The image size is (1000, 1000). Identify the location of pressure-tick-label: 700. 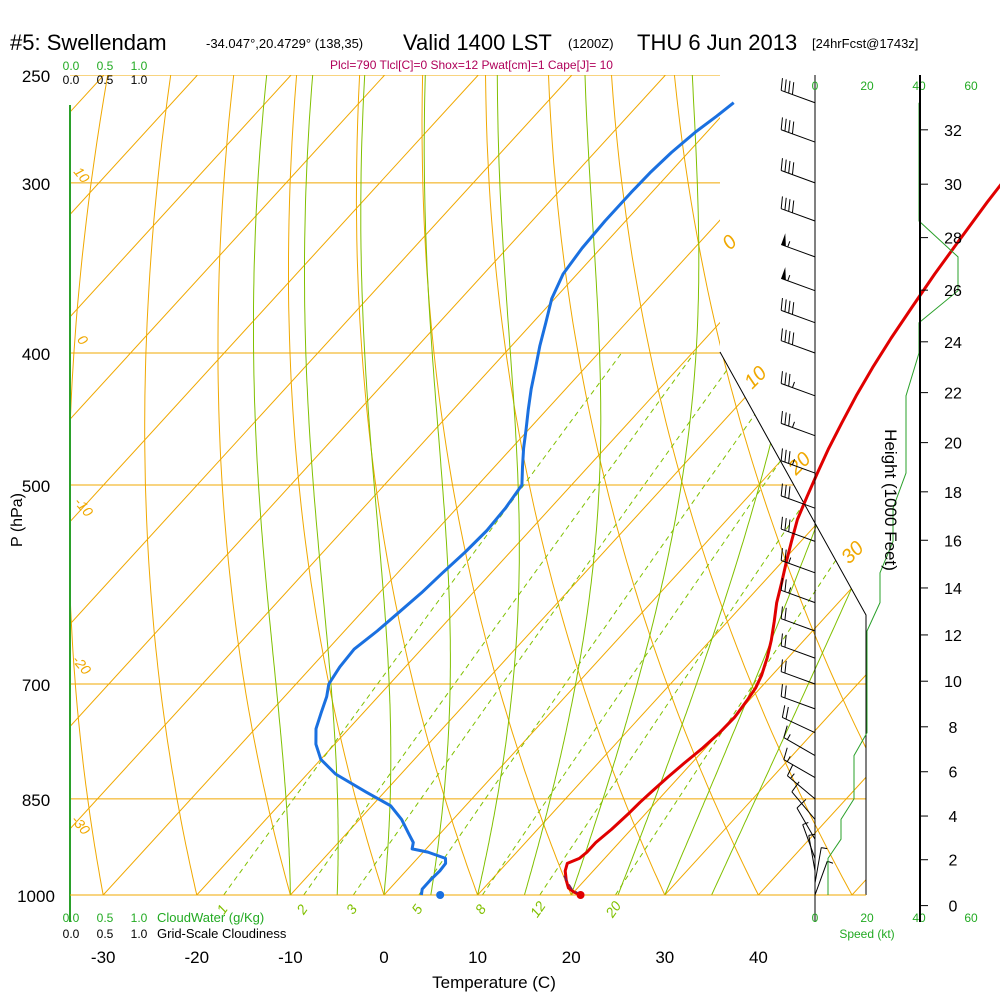
(36, 685).